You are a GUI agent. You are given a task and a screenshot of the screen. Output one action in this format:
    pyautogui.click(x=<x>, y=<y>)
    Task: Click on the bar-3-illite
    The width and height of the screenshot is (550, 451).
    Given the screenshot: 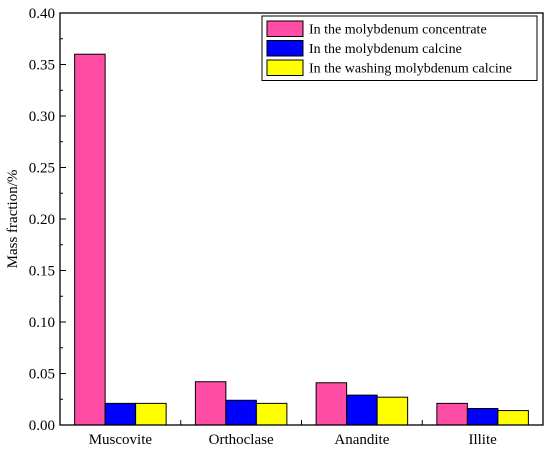 What is the action you would take?
    pyautogui.click(x=513, y=418)
    